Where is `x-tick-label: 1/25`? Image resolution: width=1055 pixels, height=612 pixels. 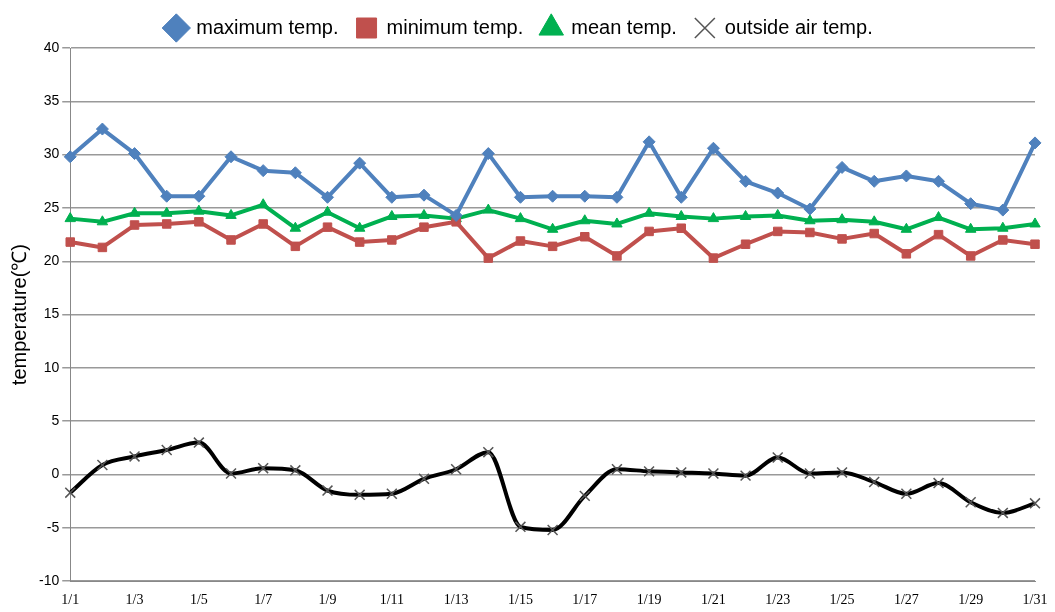 x-tick-label: 1/25 is located at coordinates (842, 600).